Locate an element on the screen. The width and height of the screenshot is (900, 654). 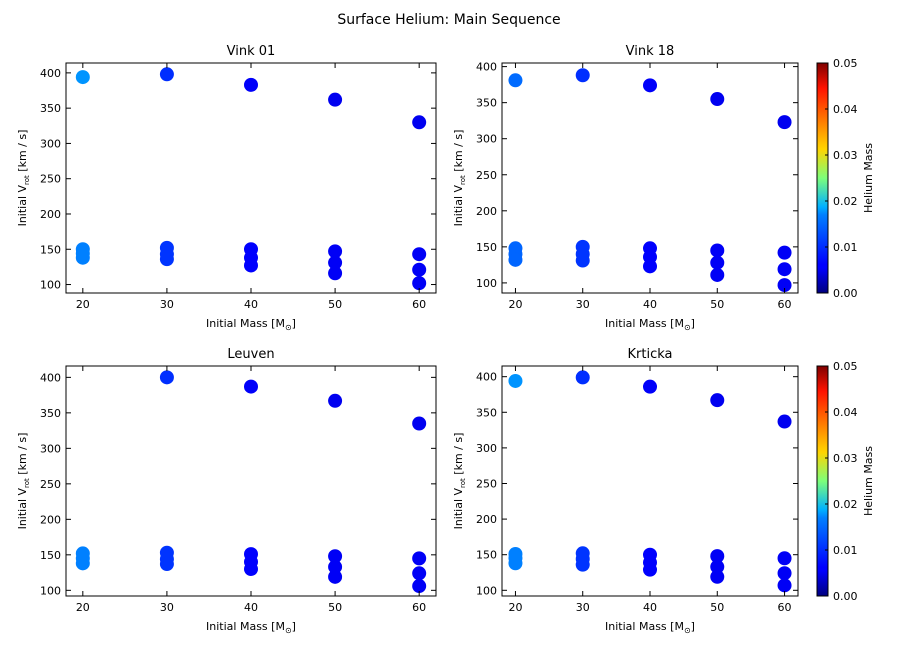
colorbar-label: Helium Mass is located at coordinates (868, 481).